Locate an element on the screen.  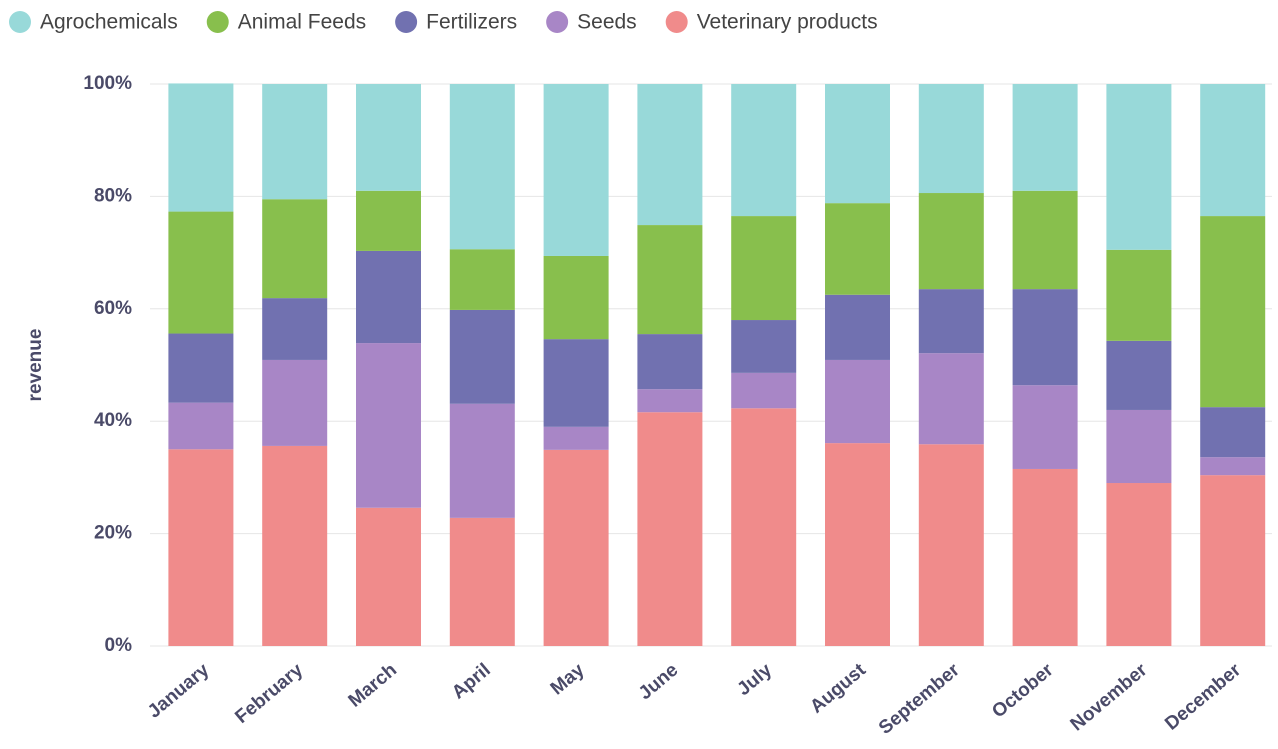
y-axis-label: revenue is located at coordinates (35, 365).